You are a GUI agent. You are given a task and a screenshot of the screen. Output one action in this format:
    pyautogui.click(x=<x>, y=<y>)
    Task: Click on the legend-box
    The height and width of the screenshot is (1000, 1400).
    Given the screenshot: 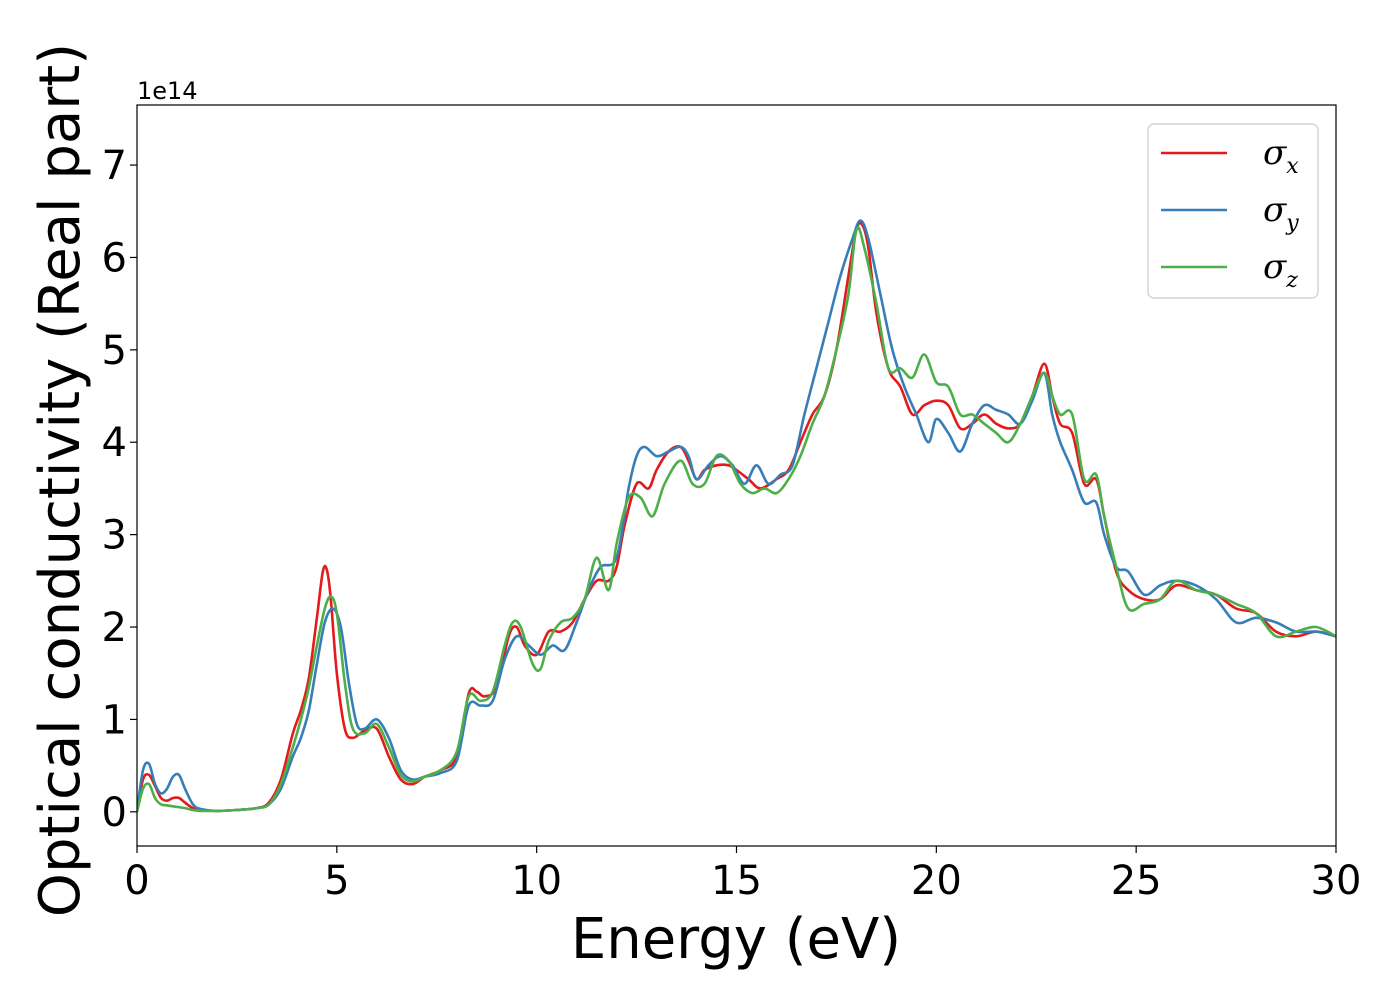 What is the action you would take?
    pyautogui.click(x=1233, y=211)
    